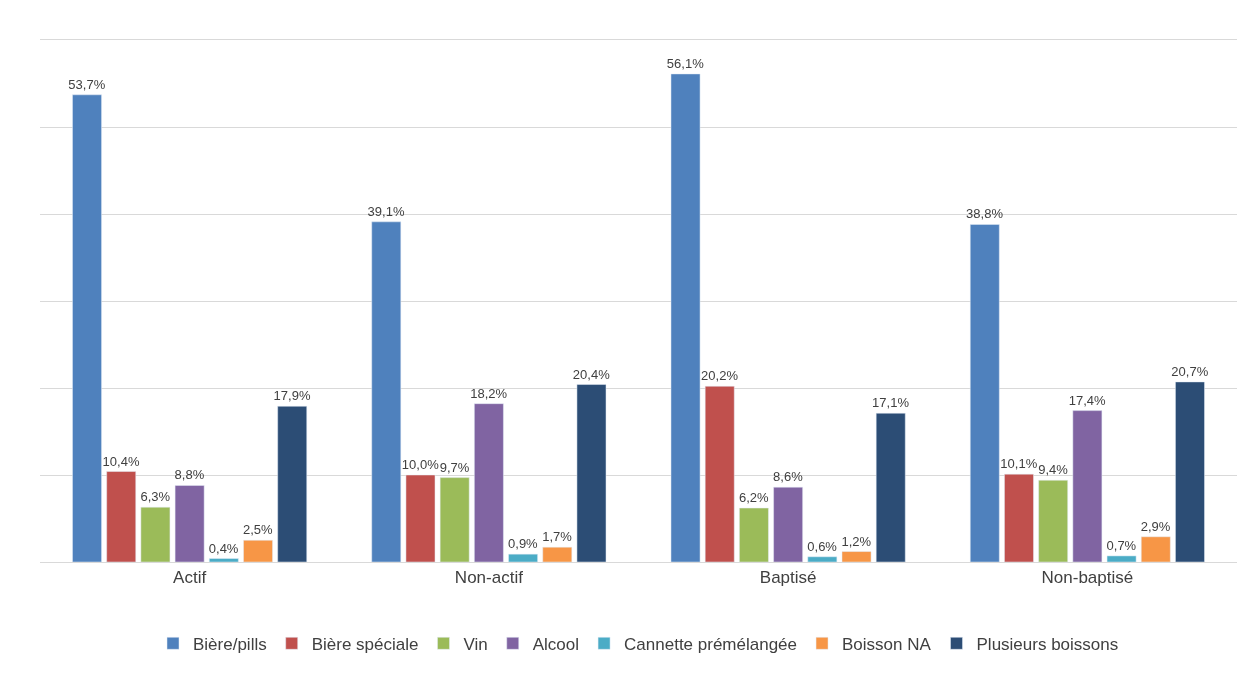 This screenshot has width=1257, height=673. Describe the element at coordinates (155, 497) in the screenshot. I see `data-label: 6,3%` at that location.